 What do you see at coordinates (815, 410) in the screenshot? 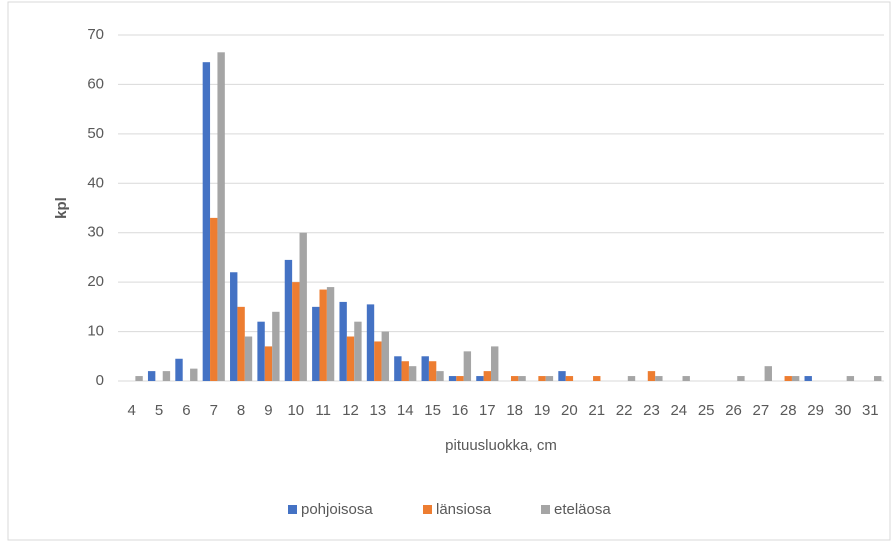
I see `x-tick-label: 29` at bounding box center [815, 410].